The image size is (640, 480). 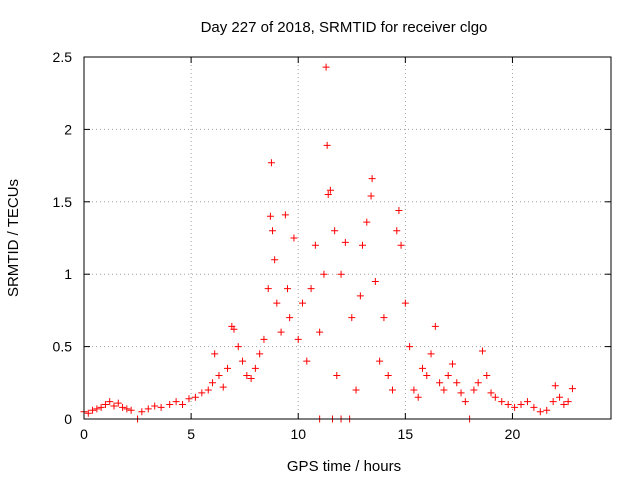 What do you see at coordinates (68, 274) in the screenshot?
I see `y-tick-label: 1` at bounding box center [68, 274].